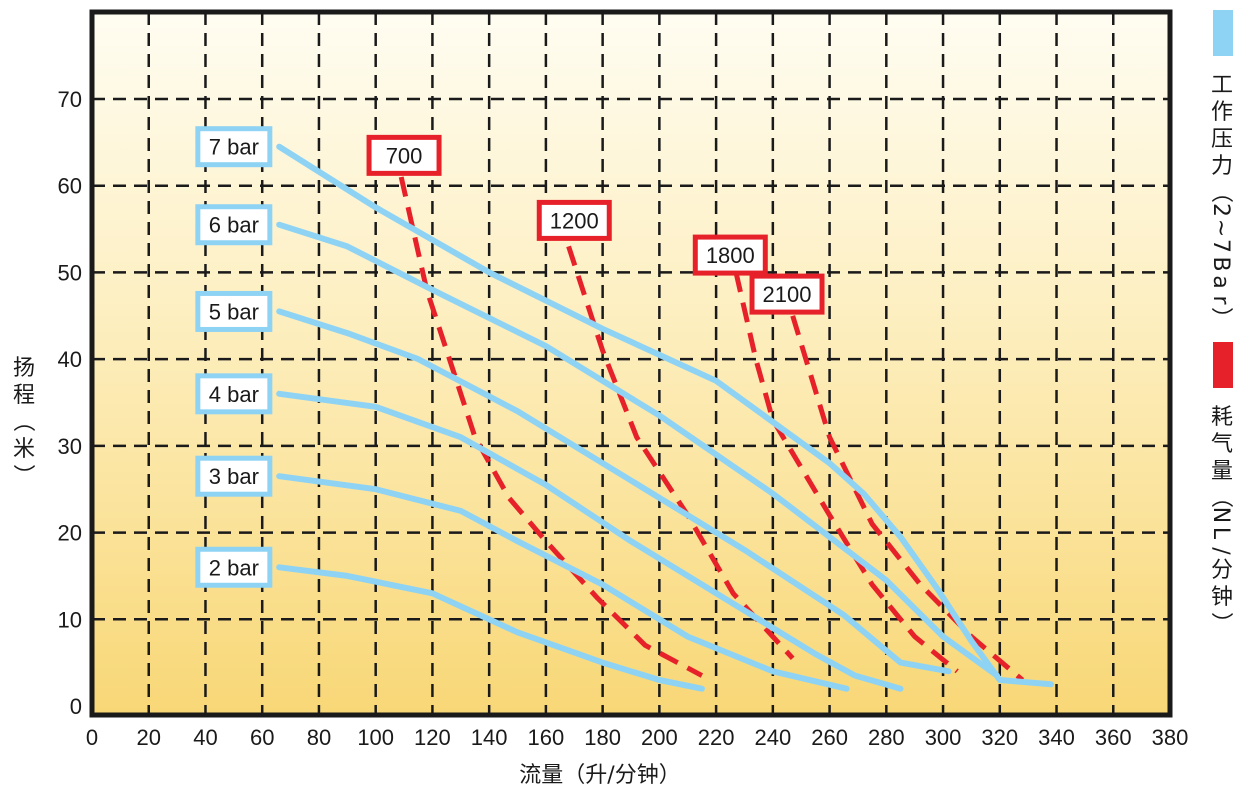 The image size is (1251, 795). I want to click on pressure-label-2-bar: 2 bar, so click(234, 567).